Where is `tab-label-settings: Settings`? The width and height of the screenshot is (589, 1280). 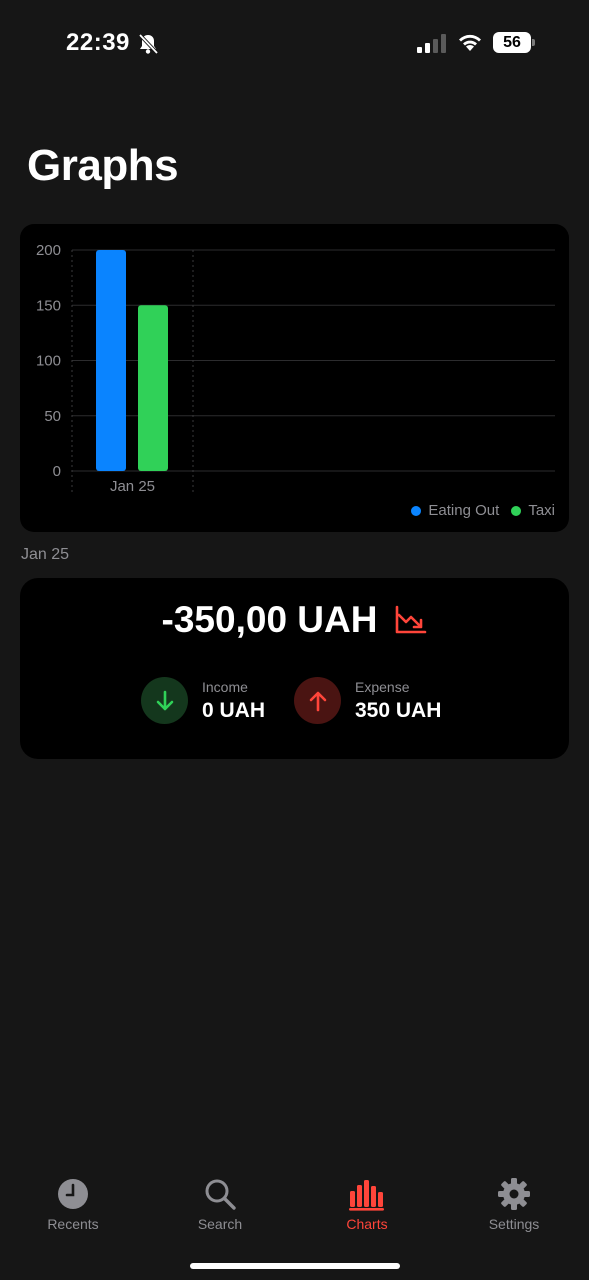
tab-label-settings: Settings is located at coordinates (514, 1224).